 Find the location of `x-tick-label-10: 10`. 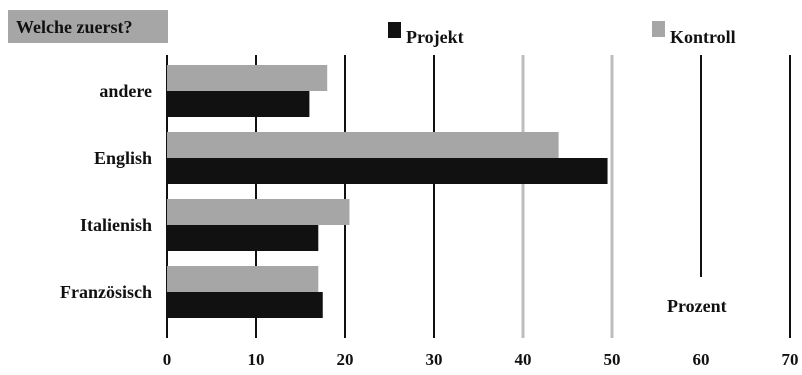

x-tick-label-10: 10 is located at coordinates (256, 359).